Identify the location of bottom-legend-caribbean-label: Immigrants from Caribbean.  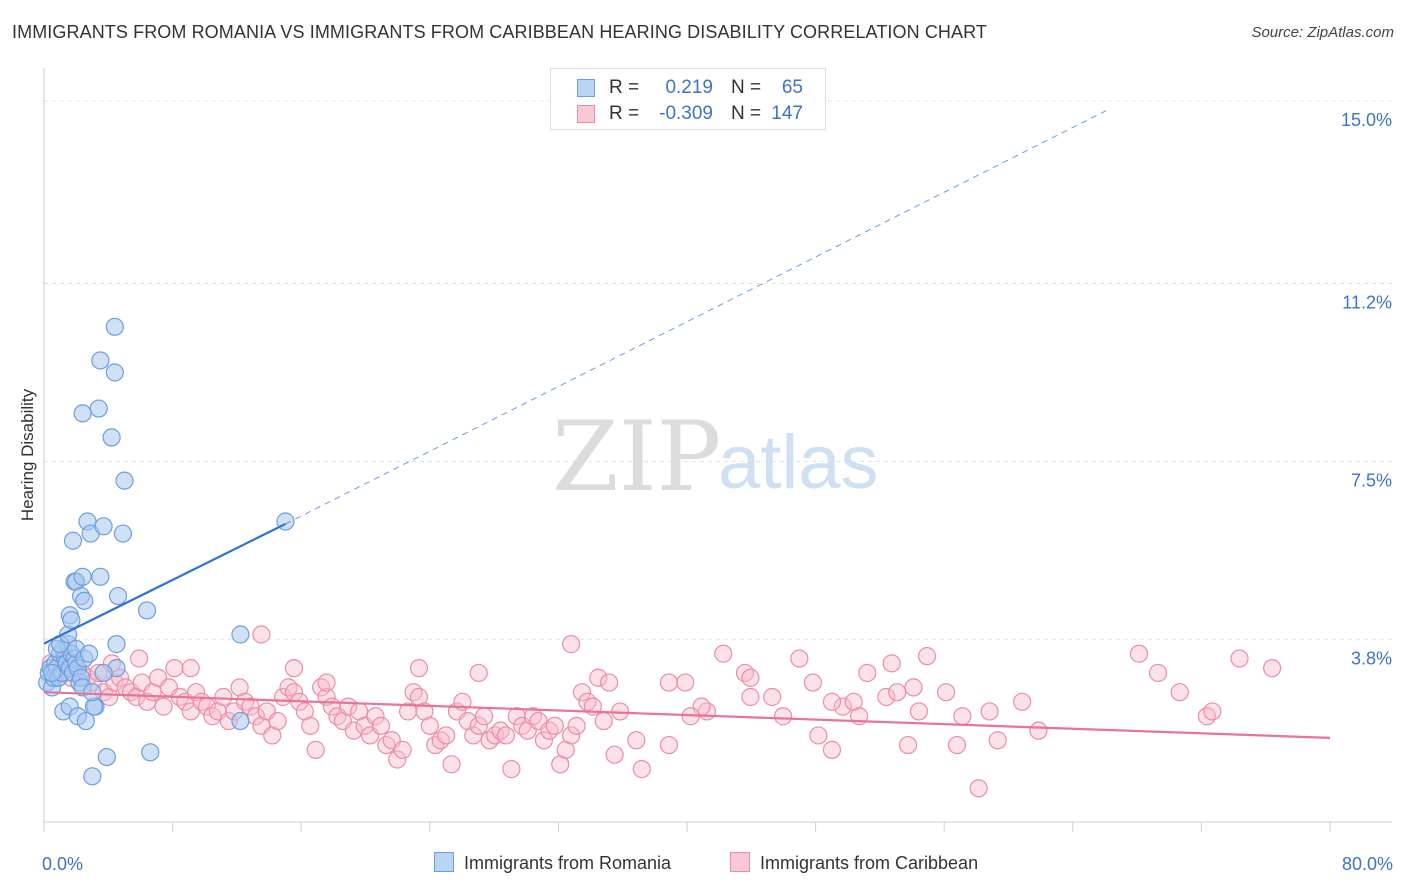
(869, 863).